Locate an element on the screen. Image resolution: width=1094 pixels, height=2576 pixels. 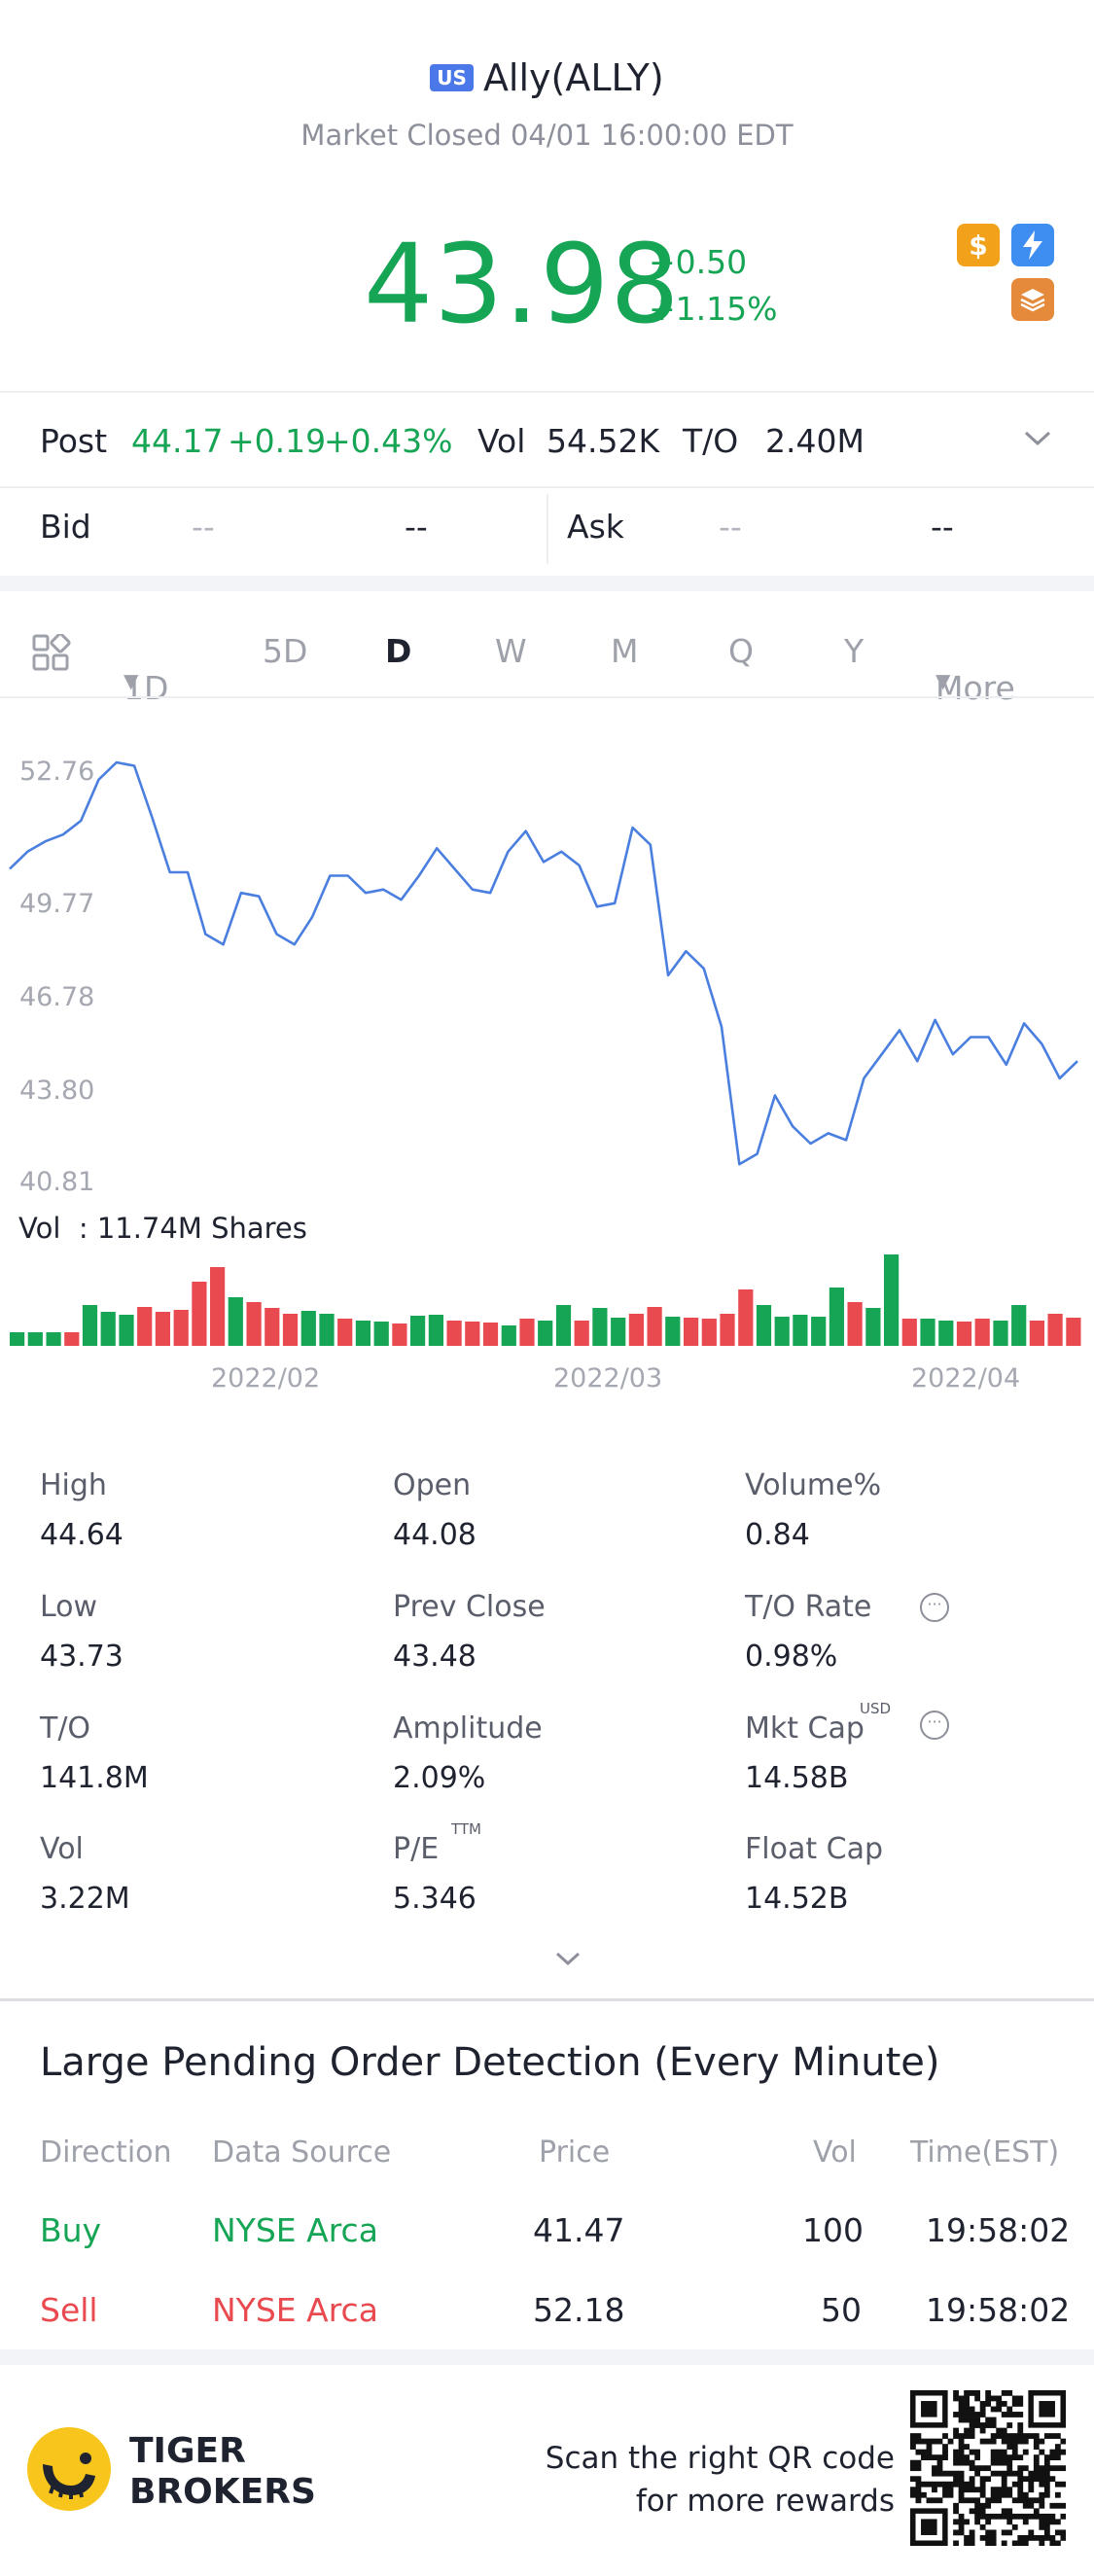
stat-value: 14.52B is located at coordinates (797, 1899).